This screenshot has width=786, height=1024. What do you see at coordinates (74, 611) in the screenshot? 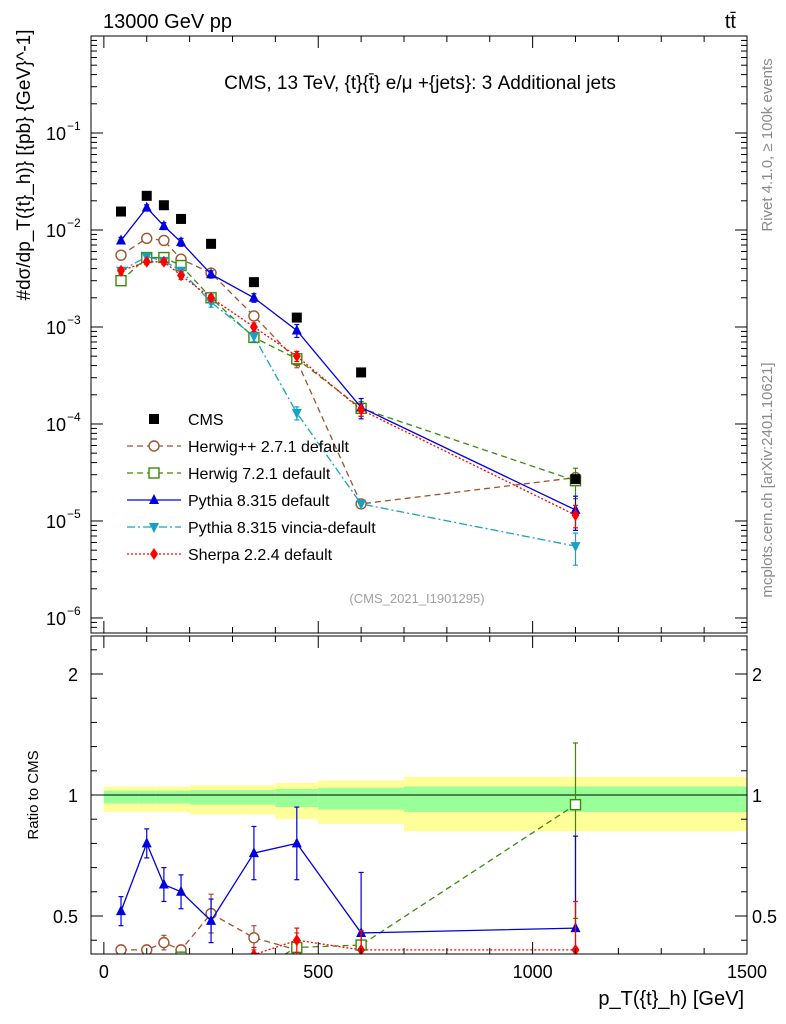
I see `y-tick-exponent: −6` at bounding box center [74, 611].